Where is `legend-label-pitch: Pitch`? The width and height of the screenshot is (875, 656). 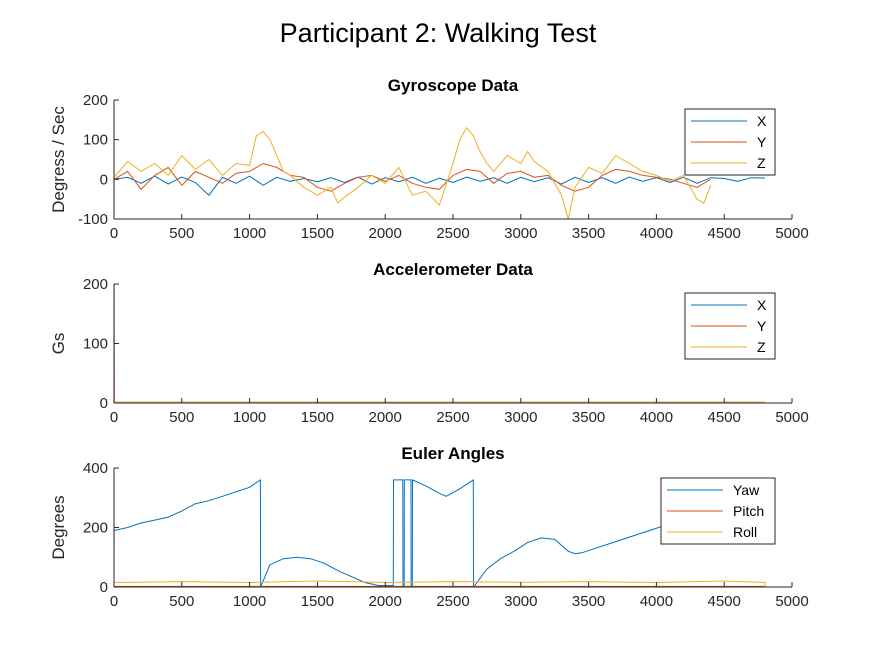 legend-label-pitch: Pitch is located at coordinates (748, 511).